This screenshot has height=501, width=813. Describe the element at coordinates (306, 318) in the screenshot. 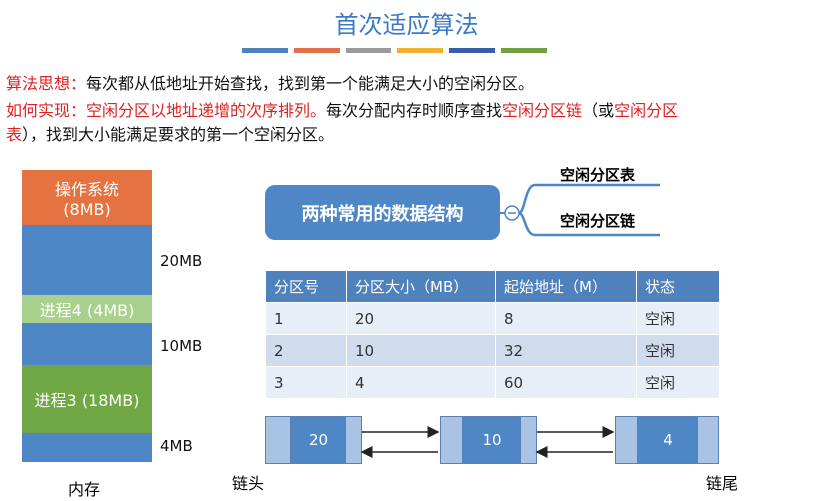

I see `cell: 1` at that location.